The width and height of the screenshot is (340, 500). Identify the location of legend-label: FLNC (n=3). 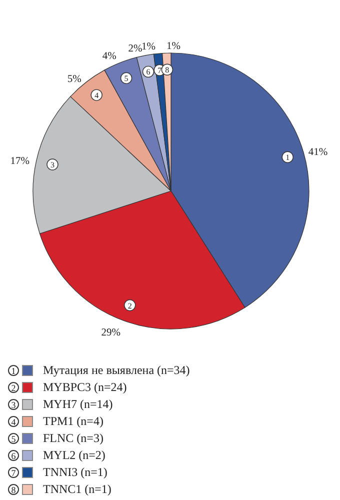
(73, 438).